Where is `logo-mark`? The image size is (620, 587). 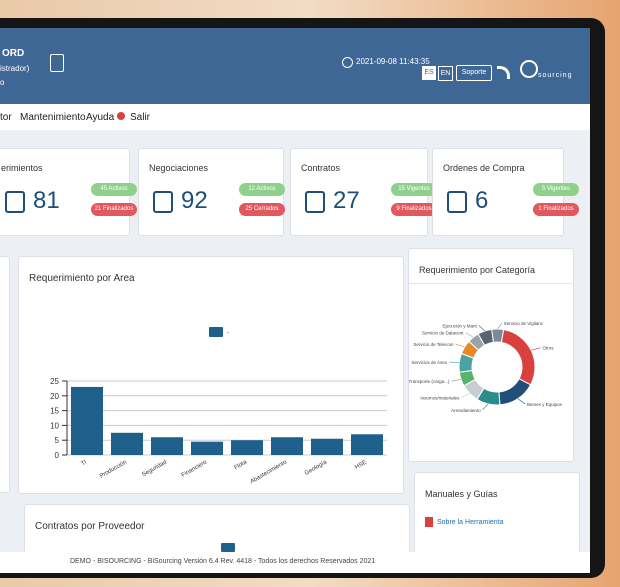 logo-mark is located at coordinates (529, 69).